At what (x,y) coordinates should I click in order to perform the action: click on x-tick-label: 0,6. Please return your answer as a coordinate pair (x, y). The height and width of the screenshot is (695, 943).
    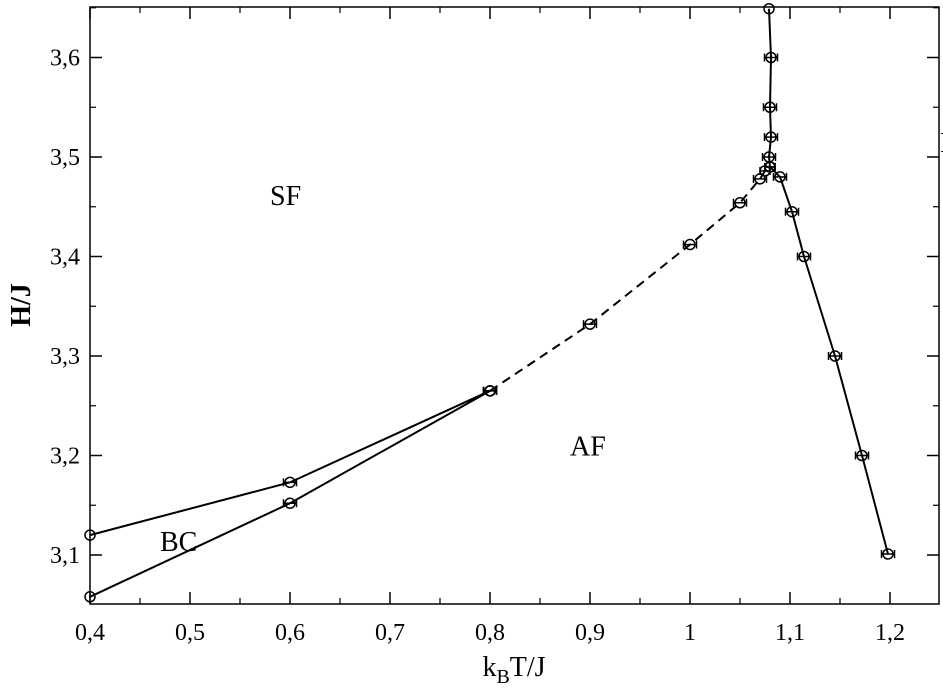
    Looking at the image, I should click on (290, 633).